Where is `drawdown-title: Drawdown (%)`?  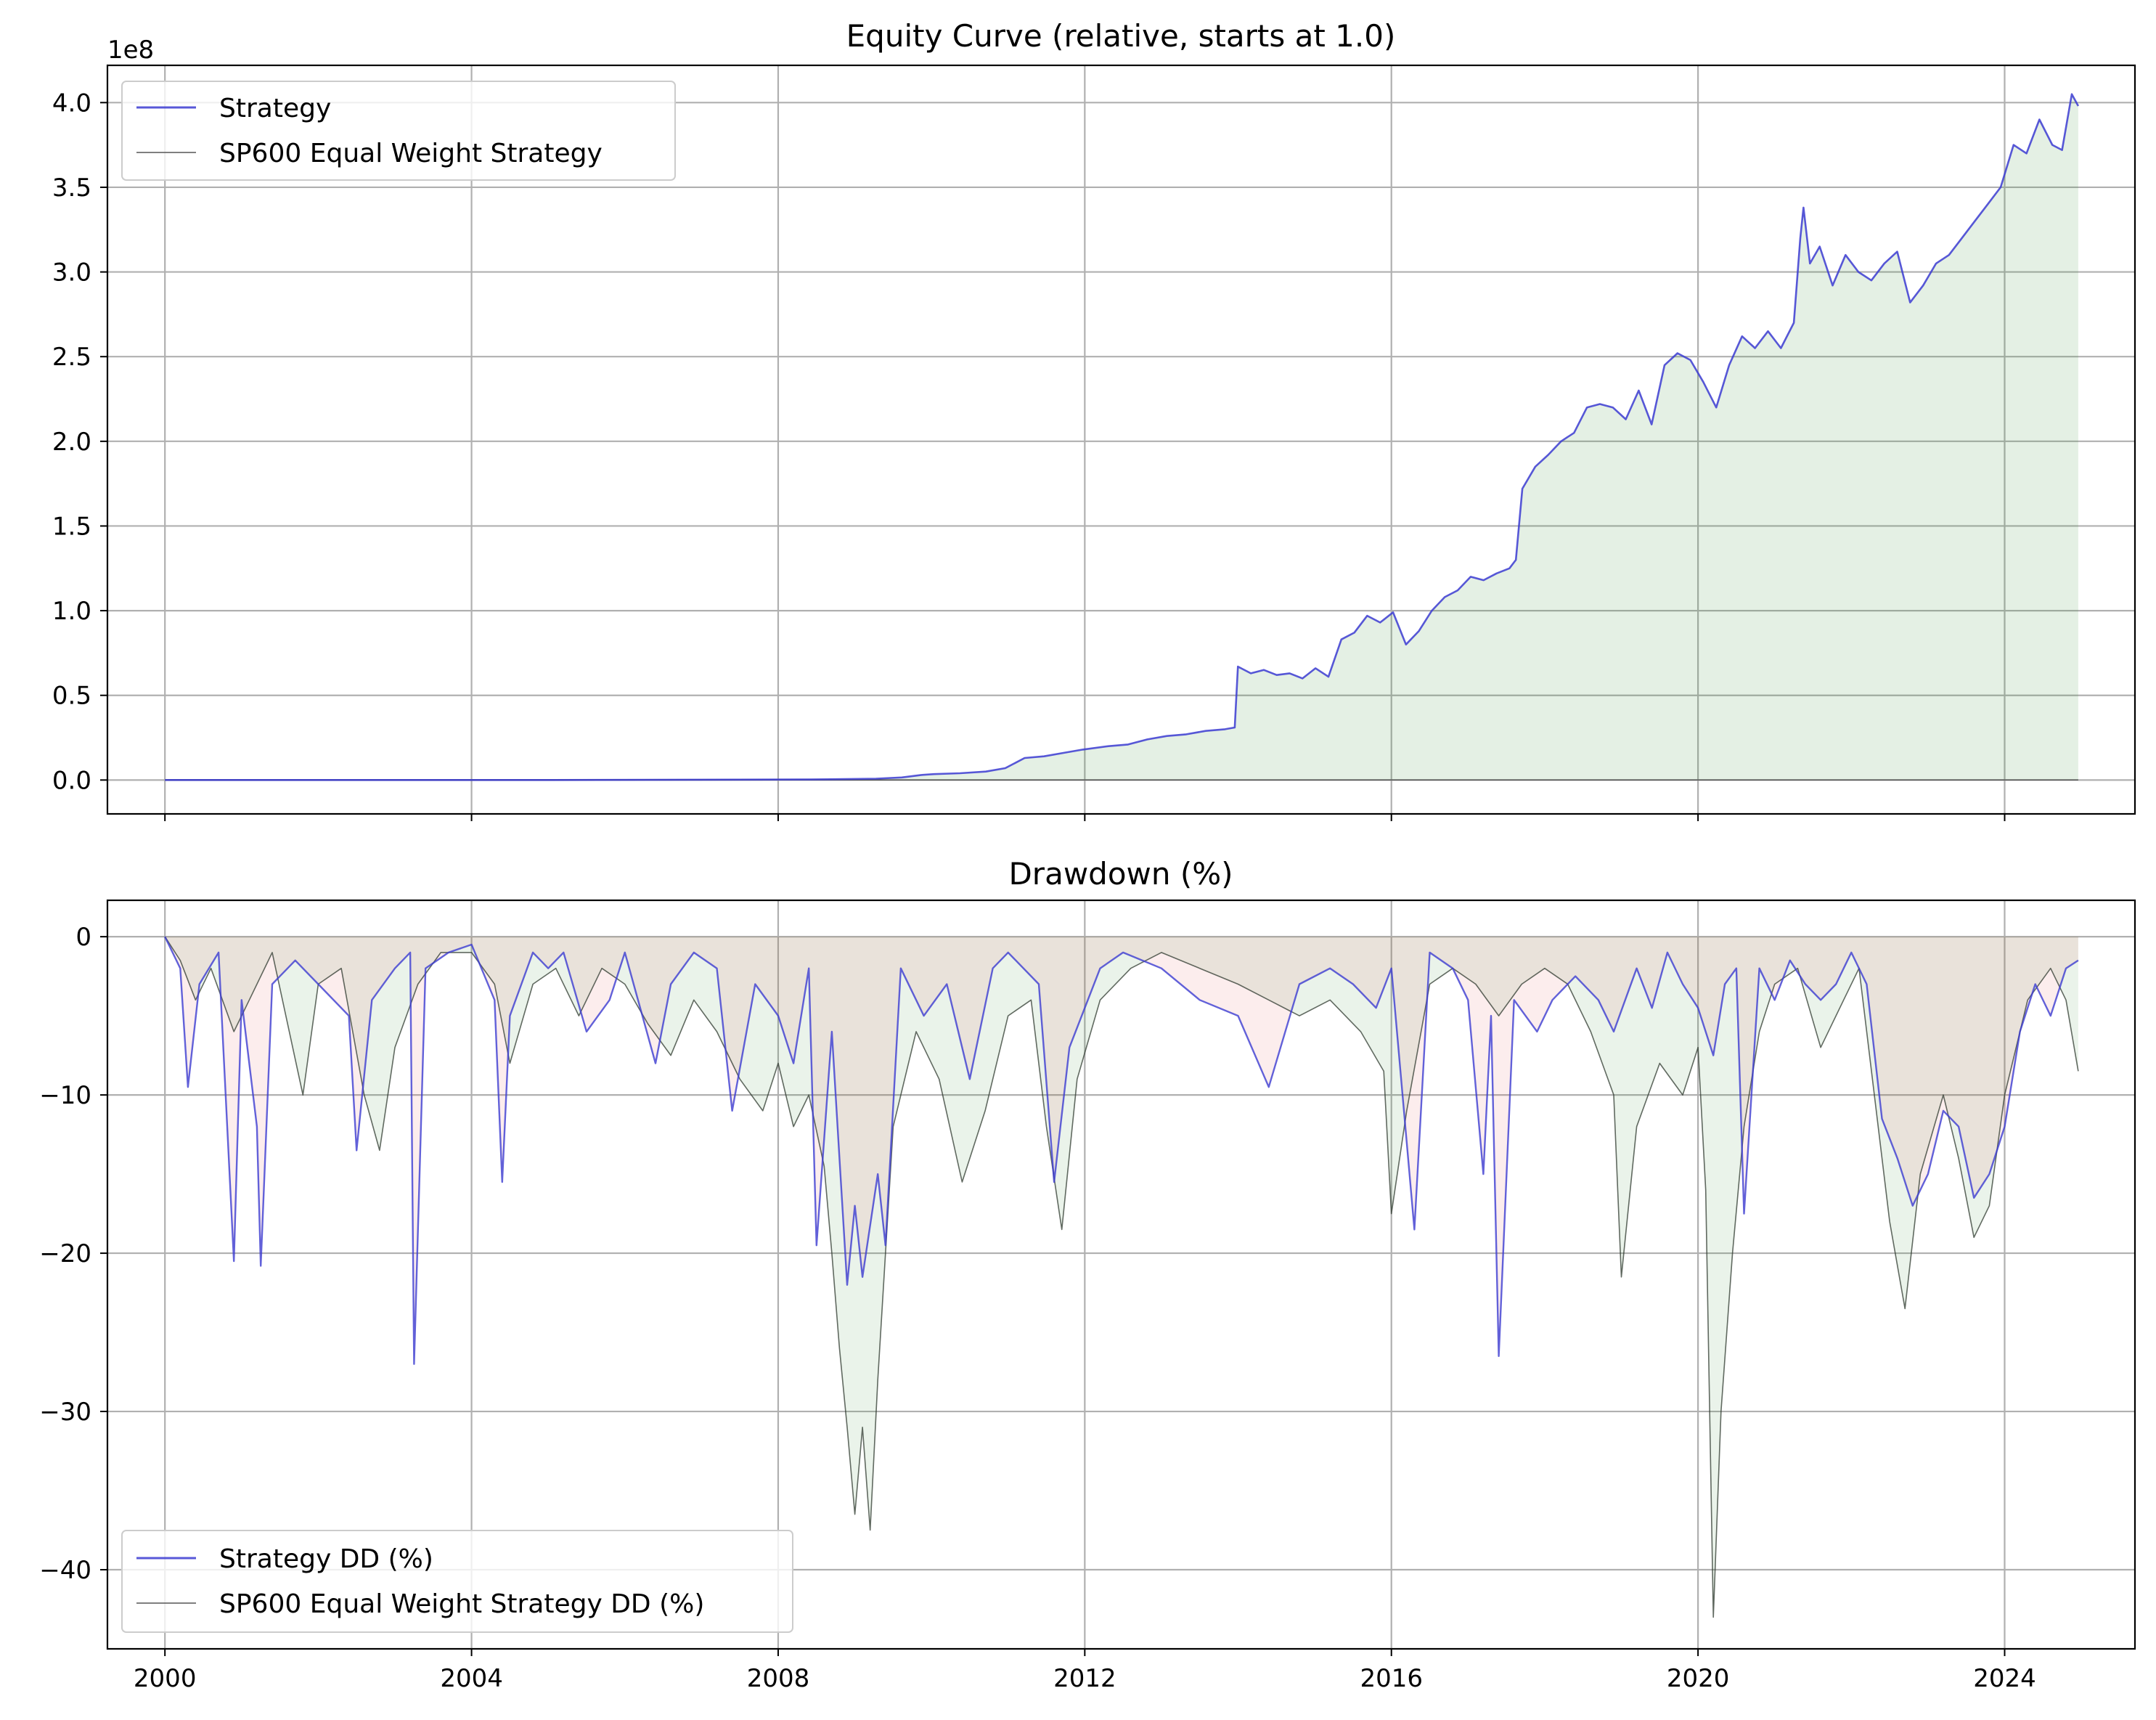
drawdown-title: Drawdown (%) is located at coordinates (1120, 874).